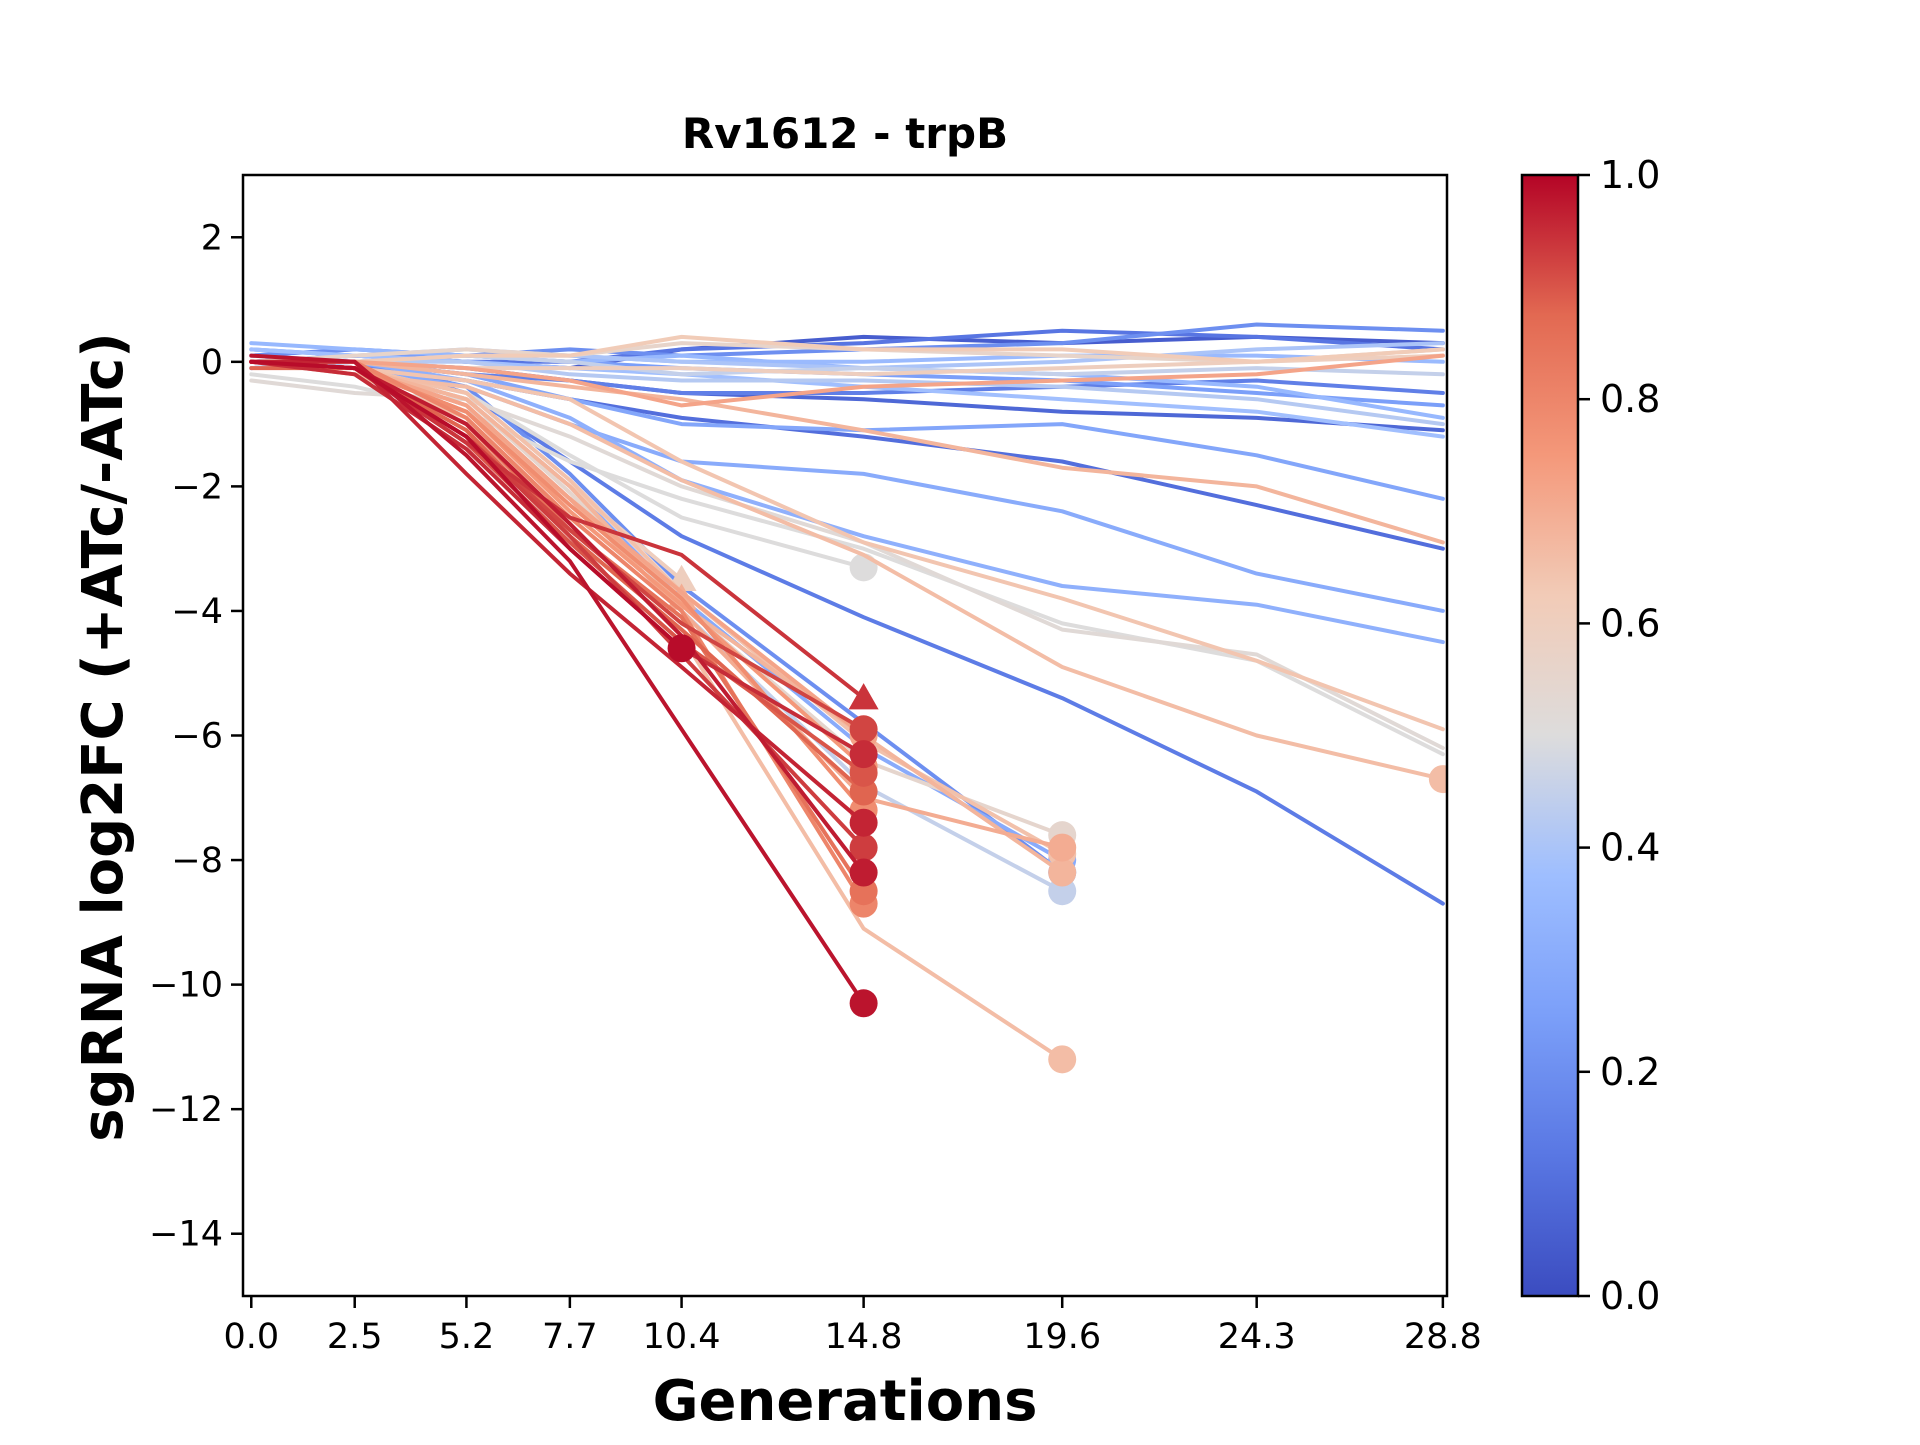  What do you see at coordinates (1062, 1337) in the screenshot?
I see `x-tick-label: 19.6` at bounding box center [1062, 1337].